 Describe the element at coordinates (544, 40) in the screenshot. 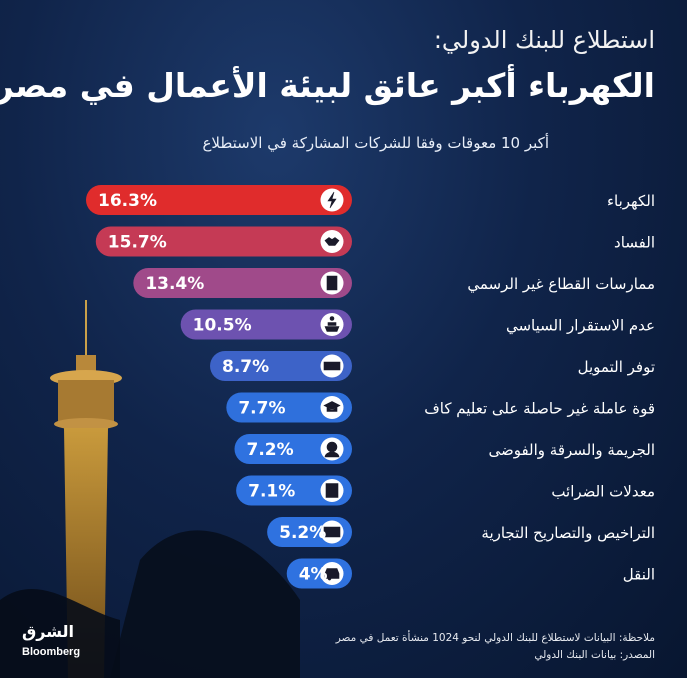

I see `title-line-1: استطلاع للبنك الدولي:` at that location.